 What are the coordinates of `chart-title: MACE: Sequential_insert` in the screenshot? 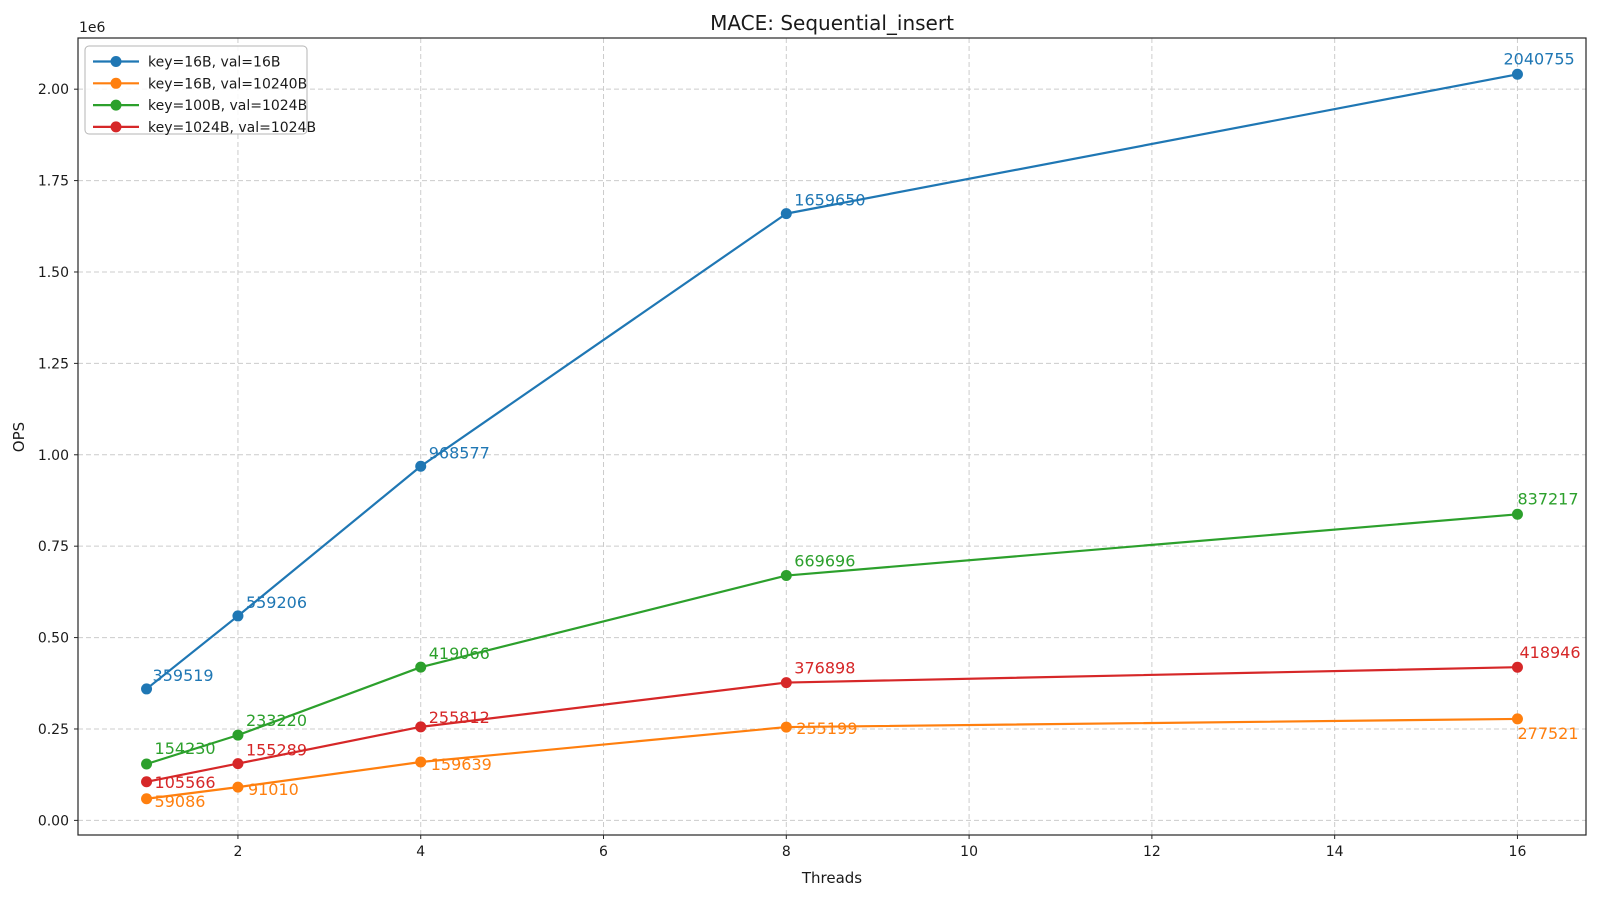 It's located at (832, 23).